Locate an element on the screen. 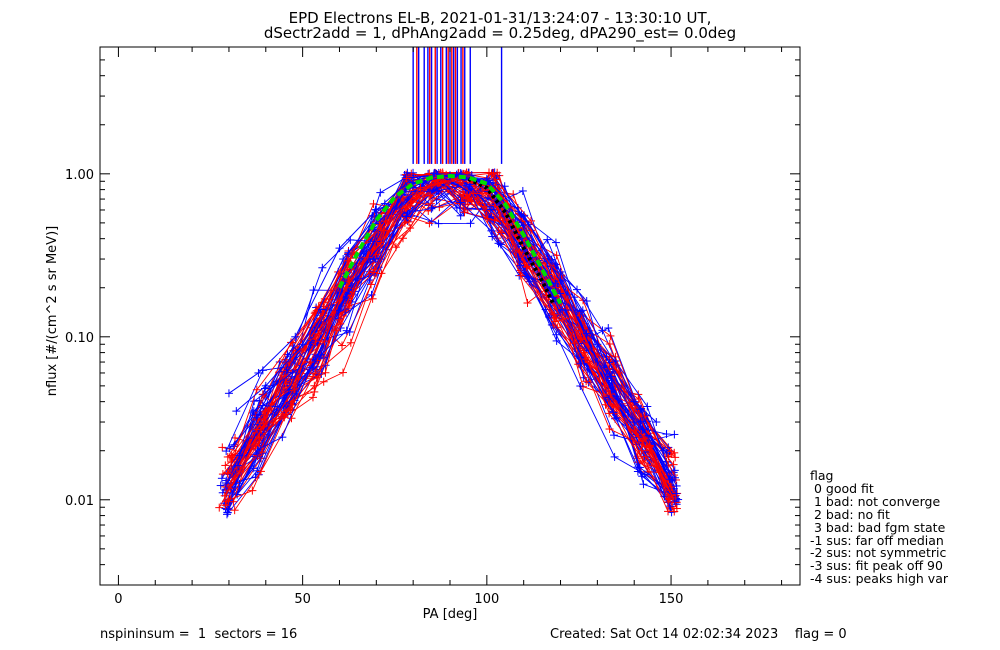 Image resolution: width=1000 pixels, height=650 pixels. legend-item: -4 sus: peaks high var is located at coordinates (879, 579).